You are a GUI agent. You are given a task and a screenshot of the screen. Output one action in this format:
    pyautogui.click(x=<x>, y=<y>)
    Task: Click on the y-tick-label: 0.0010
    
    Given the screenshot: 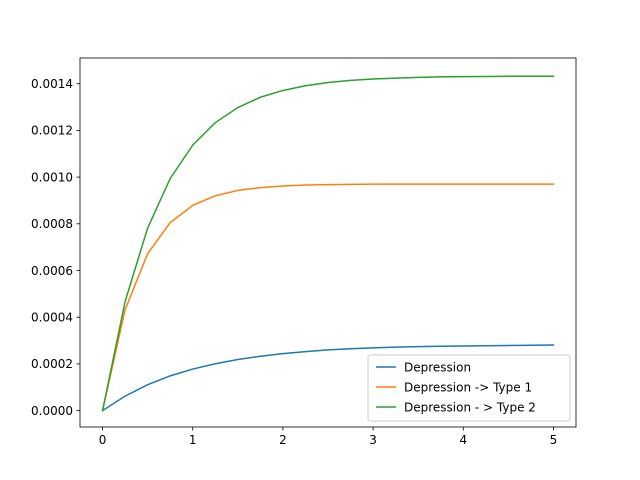 What is the action you would take?
    pyautogui.click(x=52, y=177)
    